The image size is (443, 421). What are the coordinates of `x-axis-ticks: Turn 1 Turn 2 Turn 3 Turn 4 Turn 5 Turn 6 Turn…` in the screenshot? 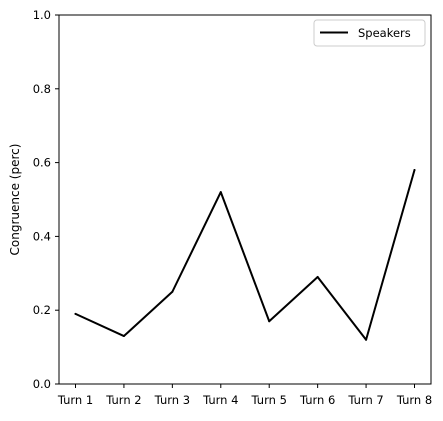 It's located at (244, 395).